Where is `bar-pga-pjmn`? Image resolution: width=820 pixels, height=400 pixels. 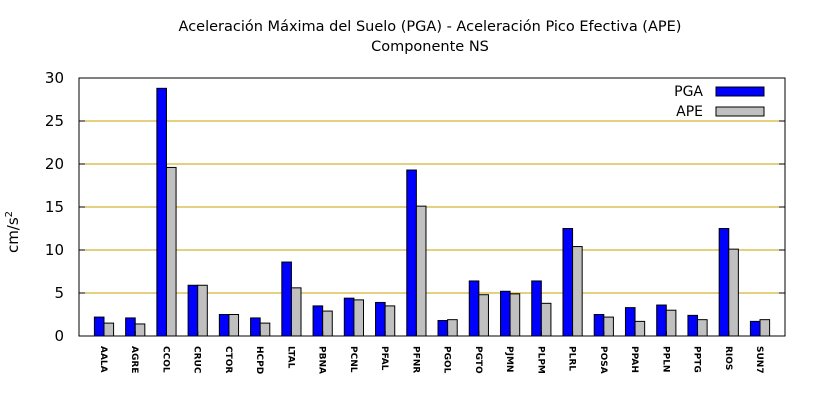 bar-pga-pjmn is located at coordinates (505, 313).